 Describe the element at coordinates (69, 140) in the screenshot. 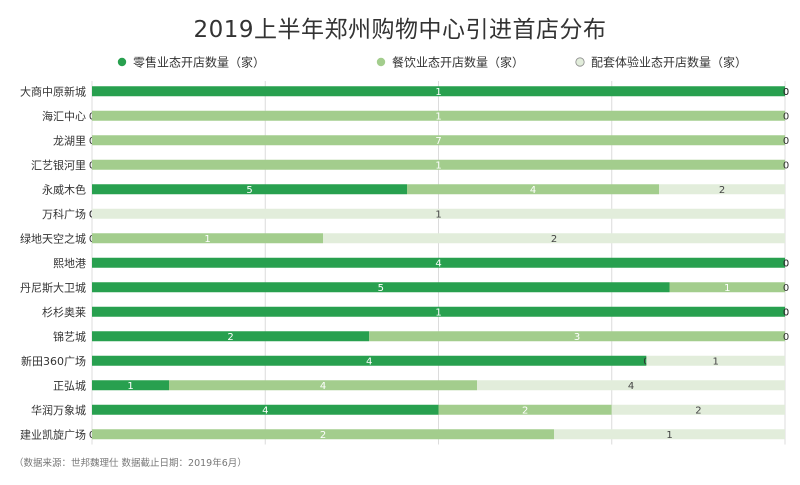

I see `category-label: 龙湖里` at that location.